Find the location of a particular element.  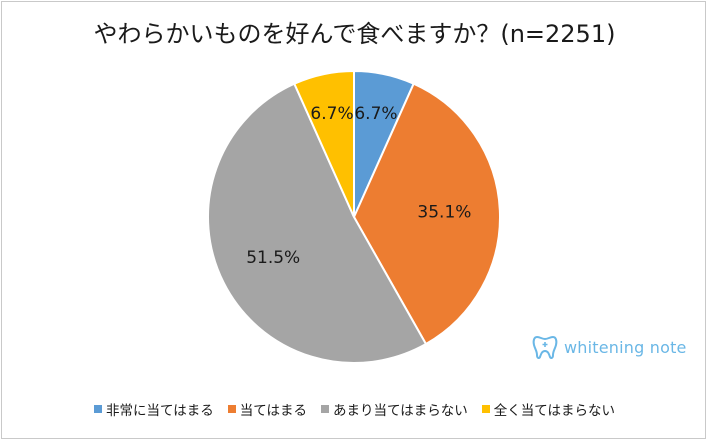

legend-label: あまり当てはまらない is located at coordinates (400, 411).